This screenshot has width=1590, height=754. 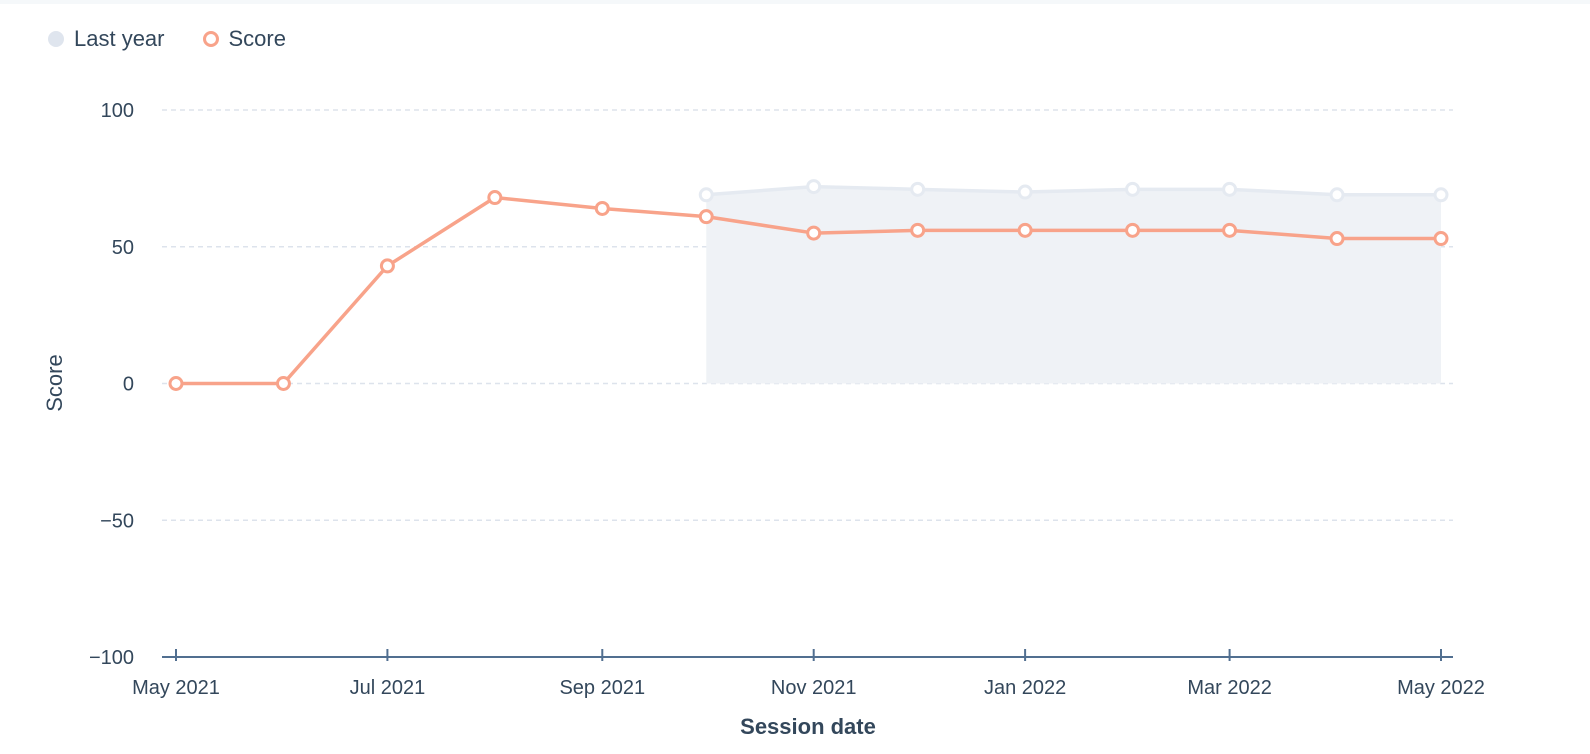 What do you see at coordinates (210, 39) in the screenshot?
I see `legend-swatch-score` at bounding box center [210, 39].